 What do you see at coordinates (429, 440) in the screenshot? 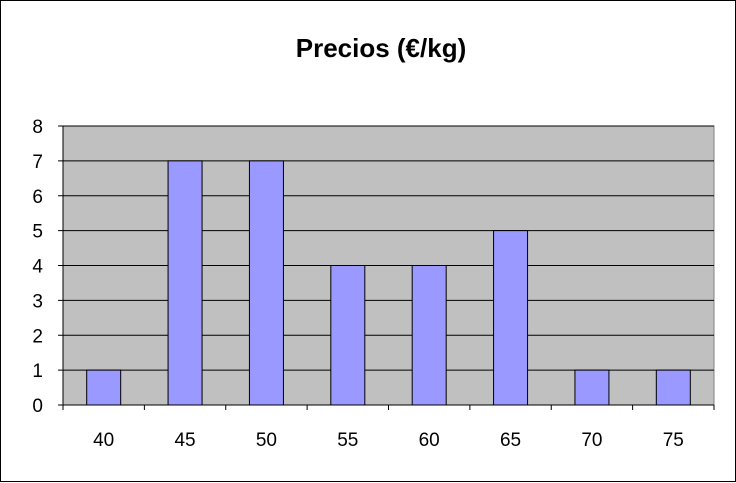
I see `x-tick-label: 60` at bounding box center [429, 440].